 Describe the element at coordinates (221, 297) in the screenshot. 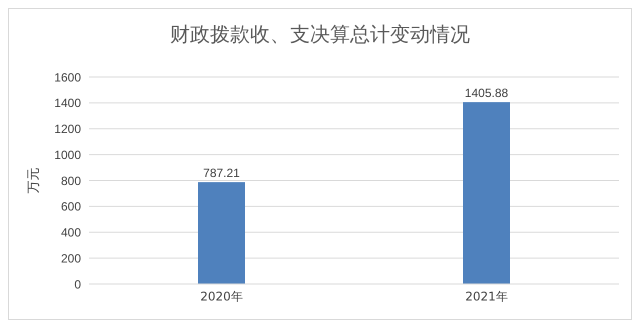

I see `x-tick-label: 2020年` at that location.